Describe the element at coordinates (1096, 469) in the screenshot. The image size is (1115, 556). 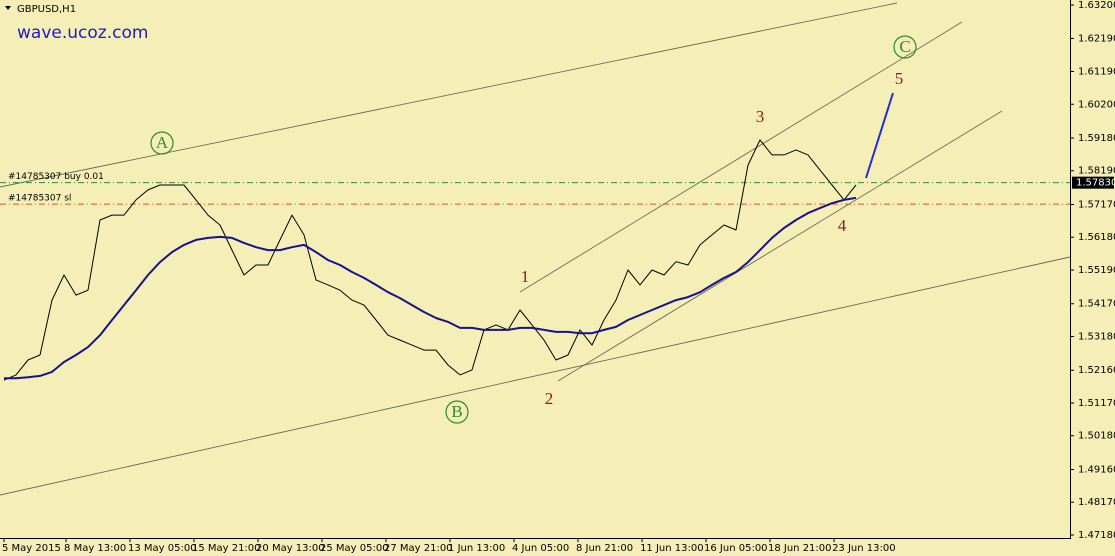
I see `y-tick-label: 1.49160` at that location.